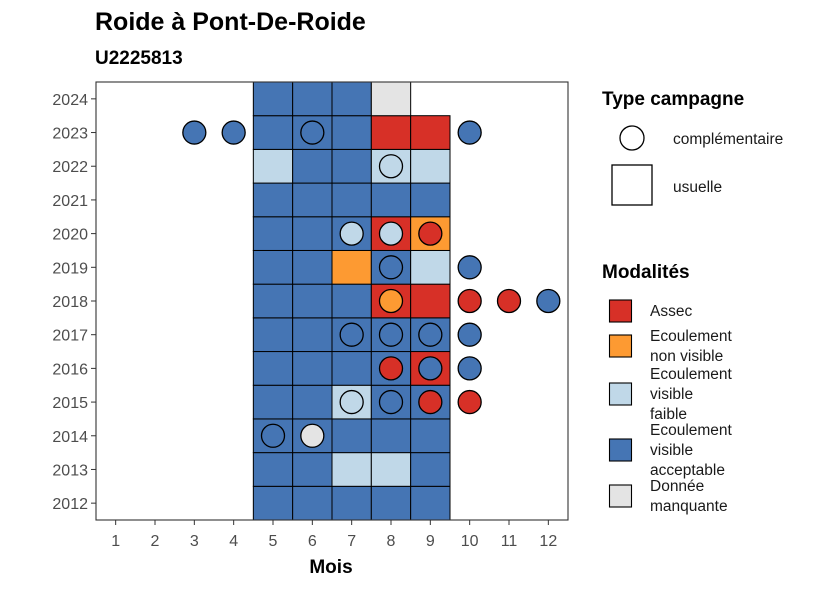 The width and height of the screenshot is (826, 590). I want to click on y-tick-label: 2019, so click(70, 268).